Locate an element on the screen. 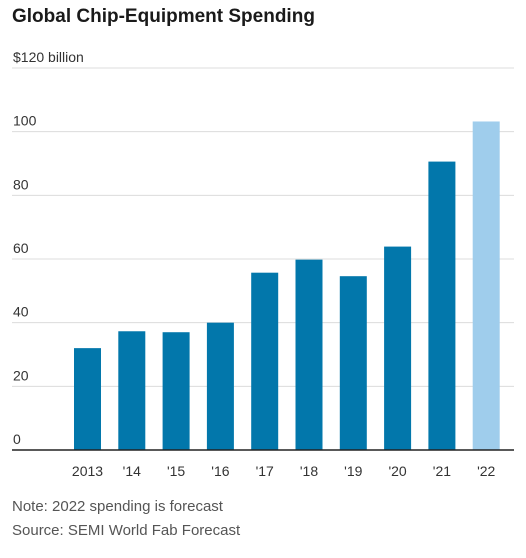 The image size is (526, 558). y-tick-label: 40 is located at coordinates (21, 312).